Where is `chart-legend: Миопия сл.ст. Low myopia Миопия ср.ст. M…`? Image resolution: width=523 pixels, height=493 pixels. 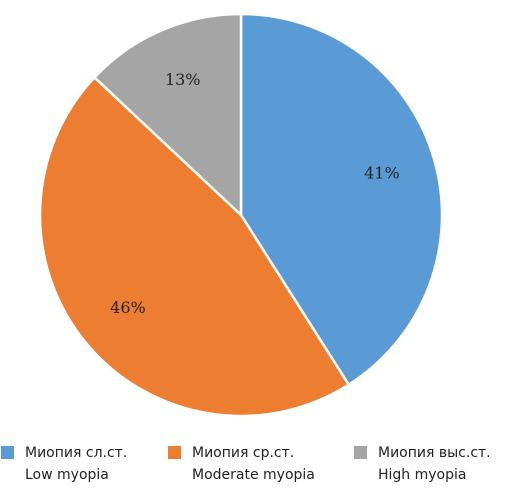 chart-legend: Миопия сл.ст. Low myopia Миопия ср.ст. M… is located at coordinates (261, 467).